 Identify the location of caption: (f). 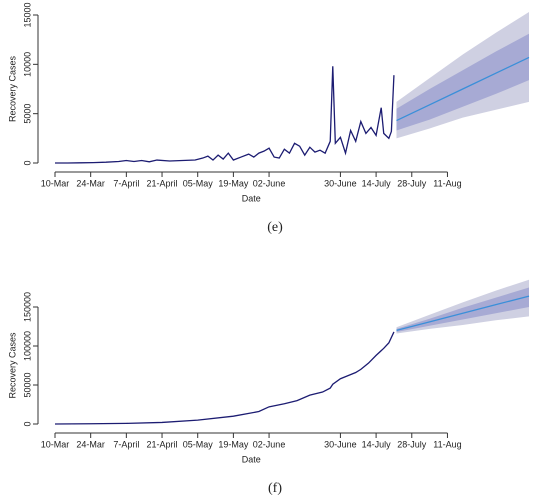
(275, 488).